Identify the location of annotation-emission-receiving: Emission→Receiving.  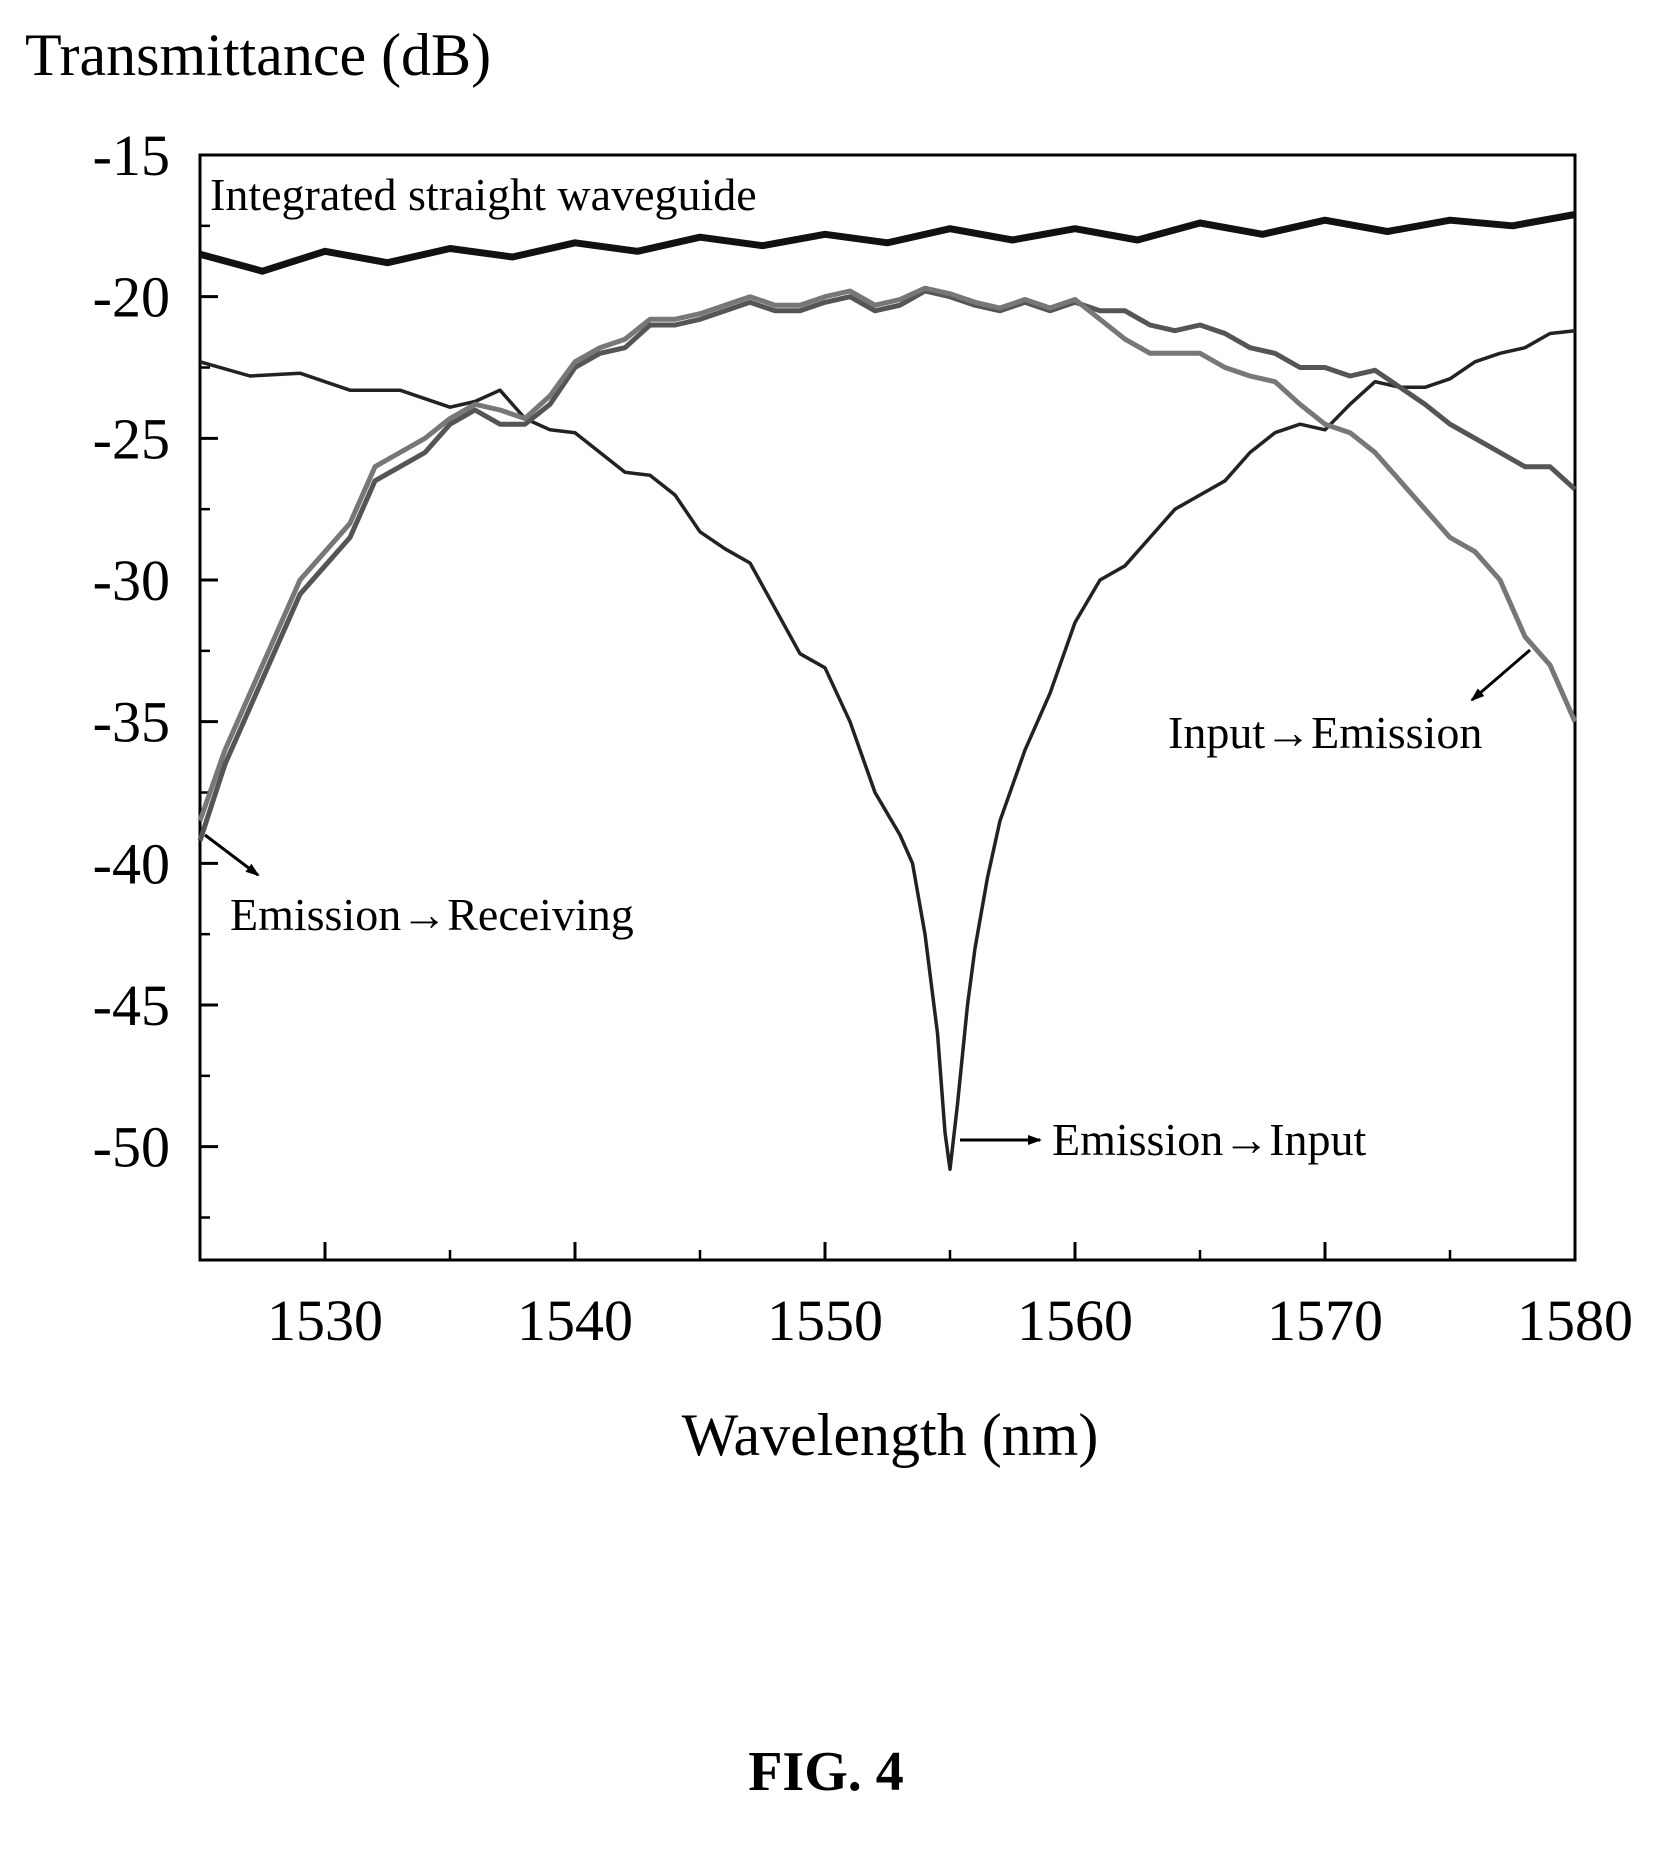
(432, 914).